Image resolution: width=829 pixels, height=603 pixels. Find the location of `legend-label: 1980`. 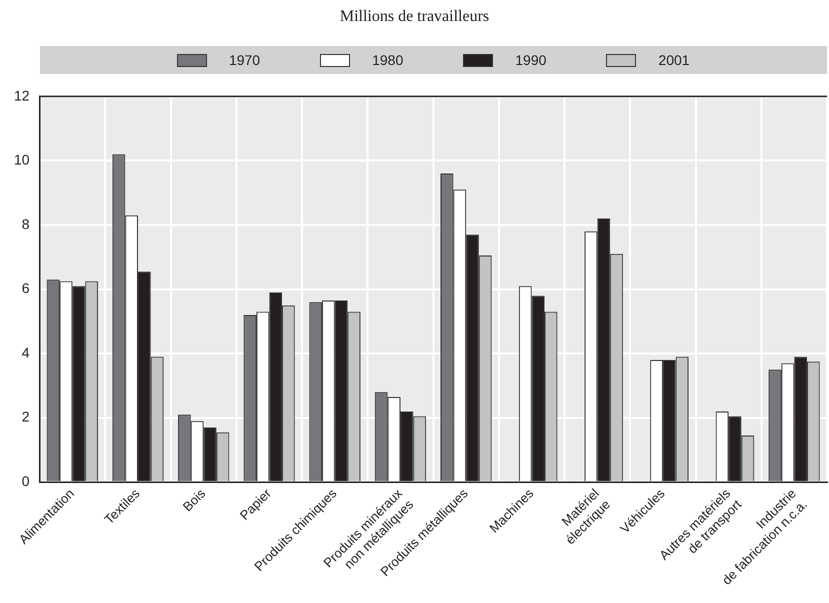

legend-label: 1980 is located at coordinates (388, 60).